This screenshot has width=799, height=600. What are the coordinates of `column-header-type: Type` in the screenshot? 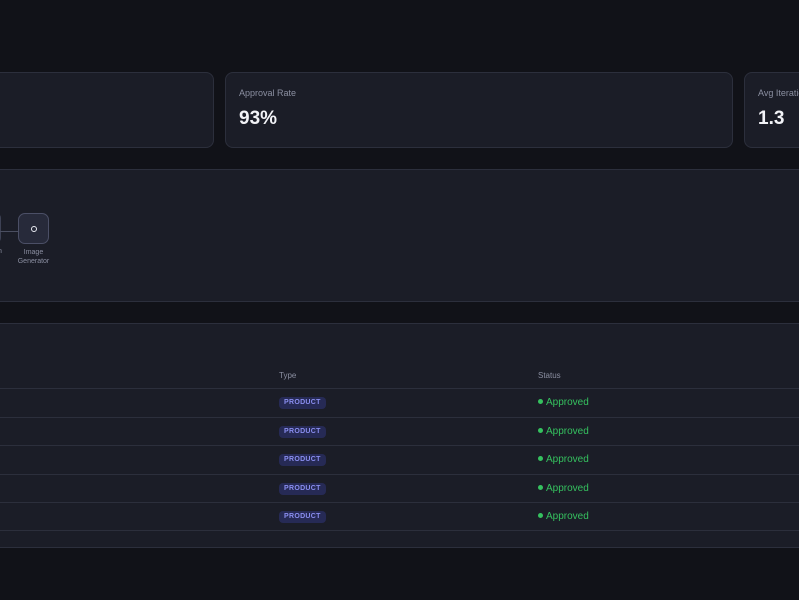 It's located at (288, 375).